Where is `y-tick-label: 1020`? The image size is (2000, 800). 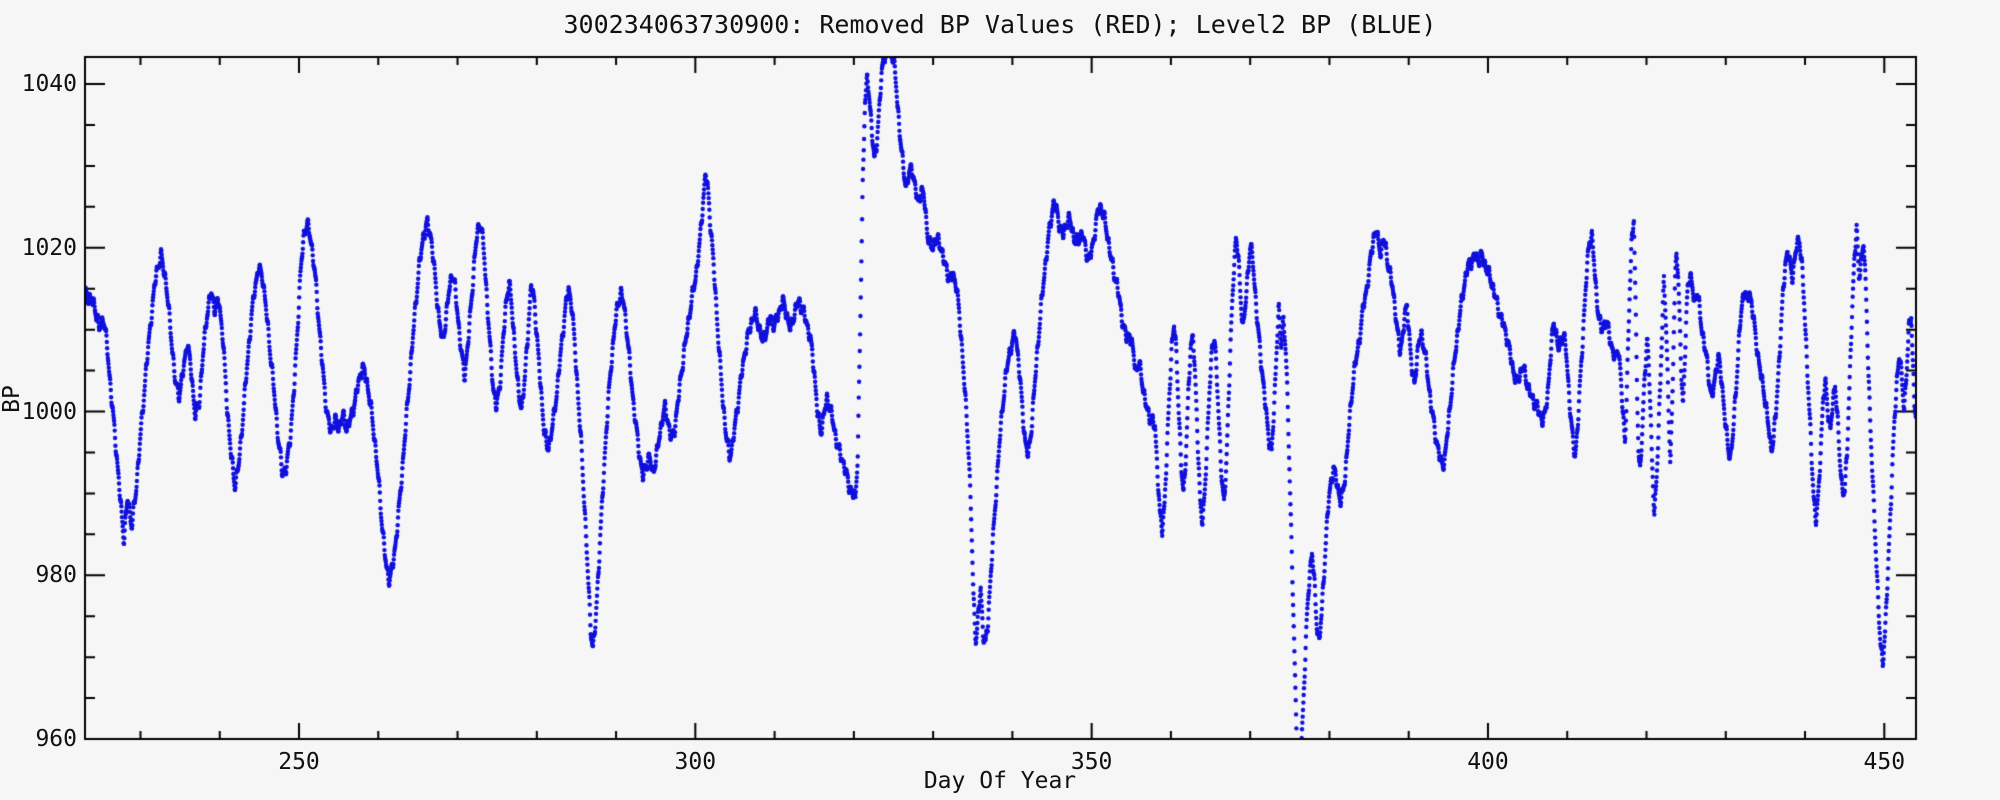
y-tick-label: 1020 is located at coordinates (49, 247).